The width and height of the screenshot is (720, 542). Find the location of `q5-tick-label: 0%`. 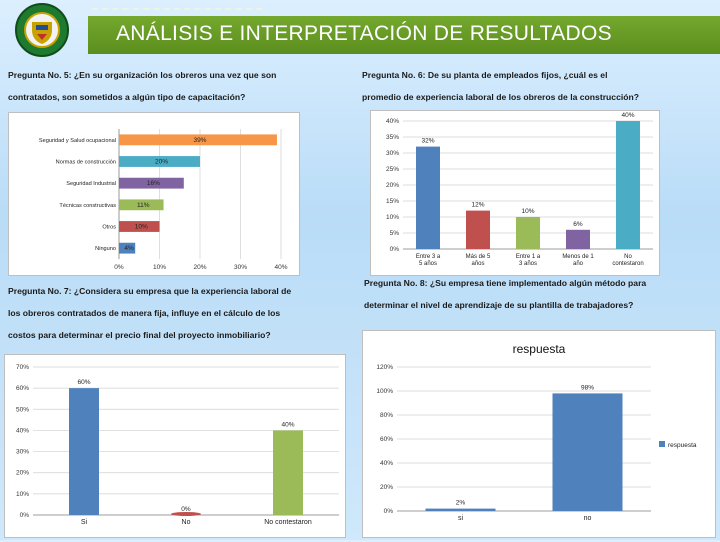

q5-tick-label: 0% is located at coordinates (119, 267).